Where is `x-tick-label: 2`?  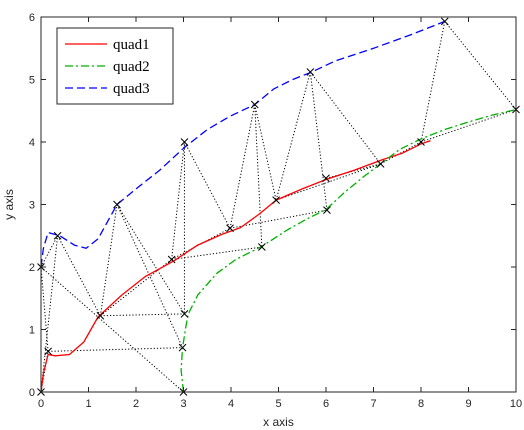 x-tick-label: 2 is located at coordinates (136, 404).